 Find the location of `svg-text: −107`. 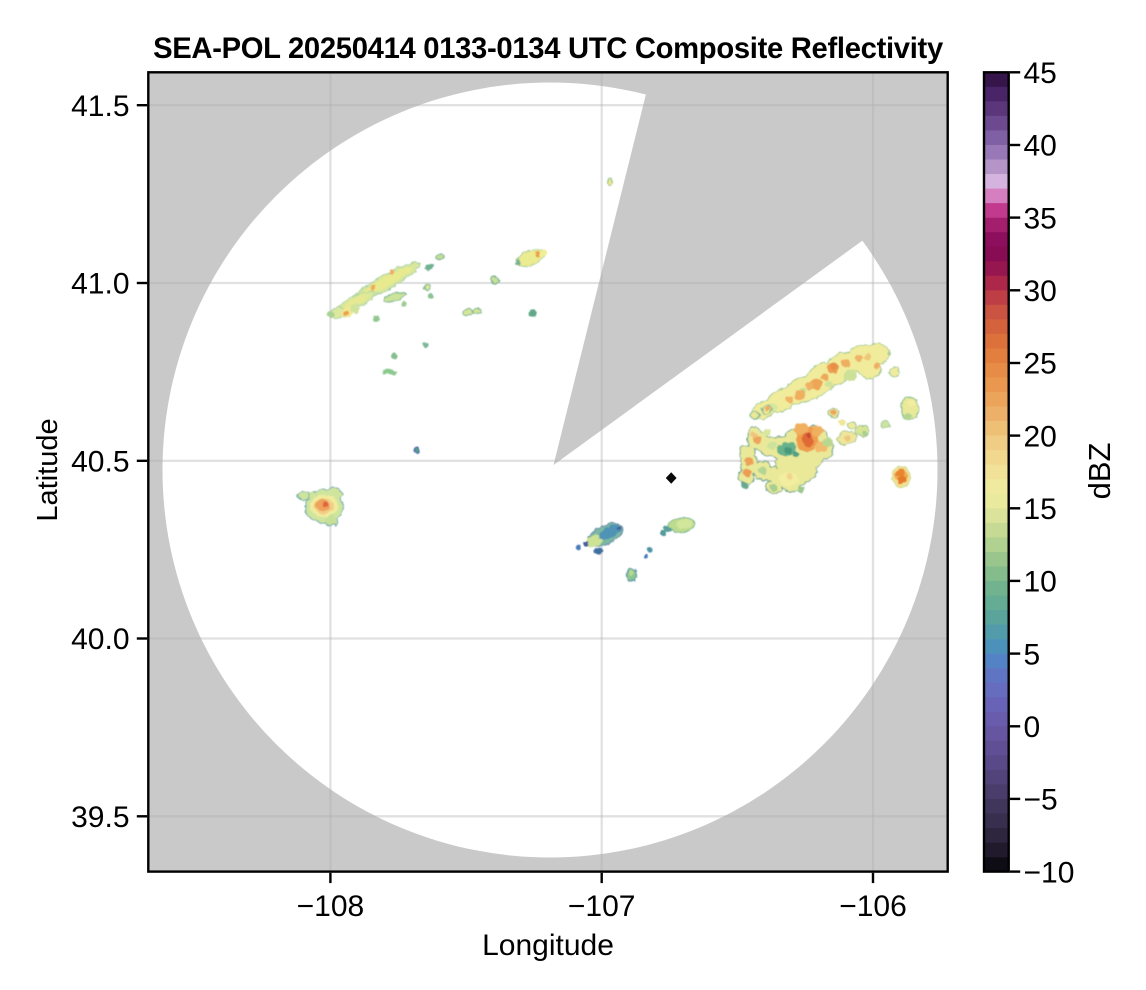

svg-text: −107 is located at coordinates (602, 906).